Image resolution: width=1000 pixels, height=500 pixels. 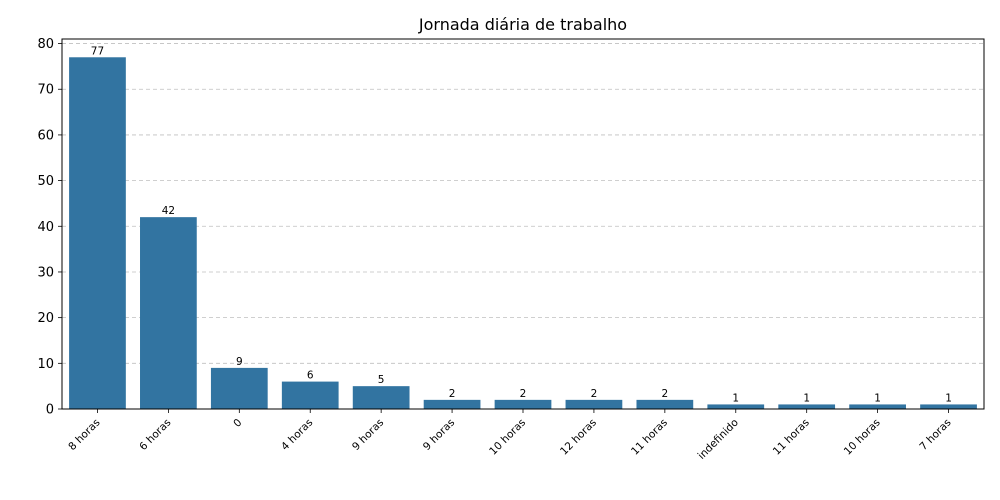 What do you see at coordinates (239, 362) in the screenshot?
I see `data-label: 9` at bounding box center [239, 362].